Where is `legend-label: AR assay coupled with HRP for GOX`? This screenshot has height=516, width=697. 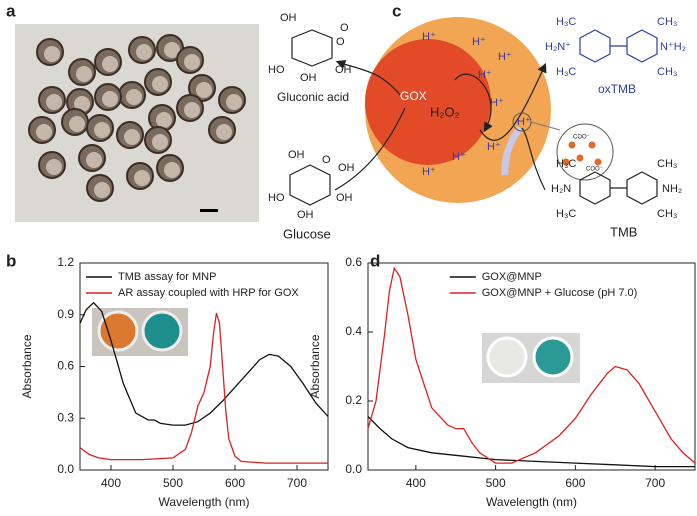
legend-label: AR assay coupled with HRP for GOX is located at coordinates (208, 293).